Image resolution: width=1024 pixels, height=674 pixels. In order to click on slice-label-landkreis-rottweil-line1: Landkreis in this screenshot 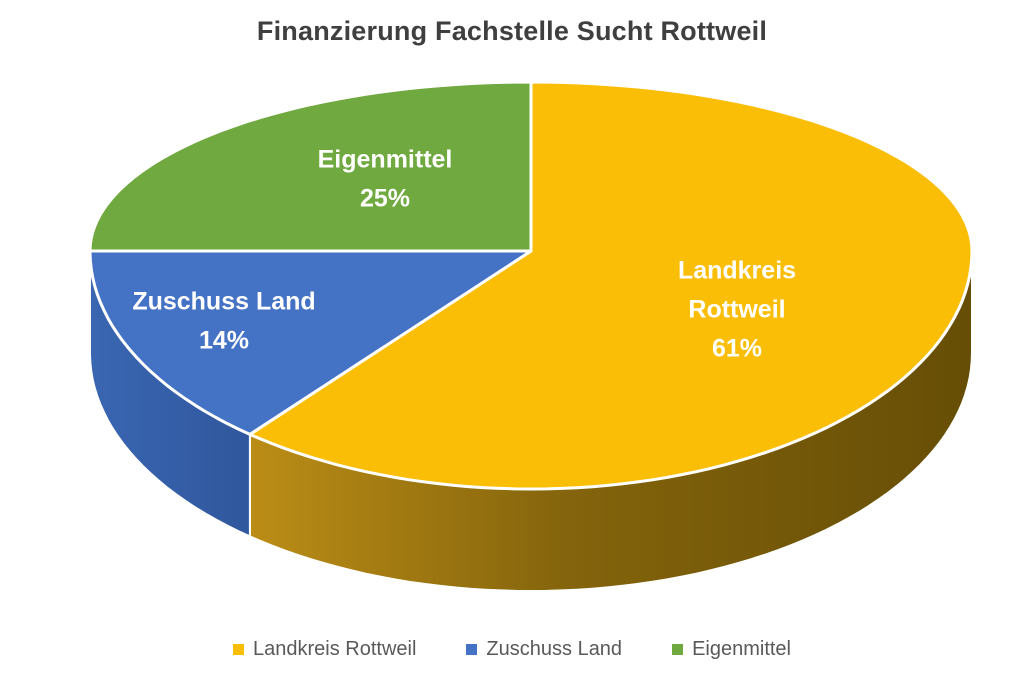, I will do `click(737, 271)`.